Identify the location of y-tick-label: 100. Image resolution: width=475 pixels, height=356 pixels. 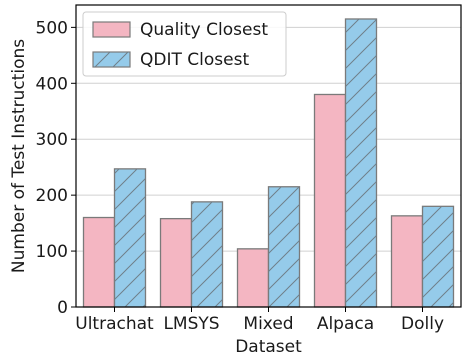
(52, 252).